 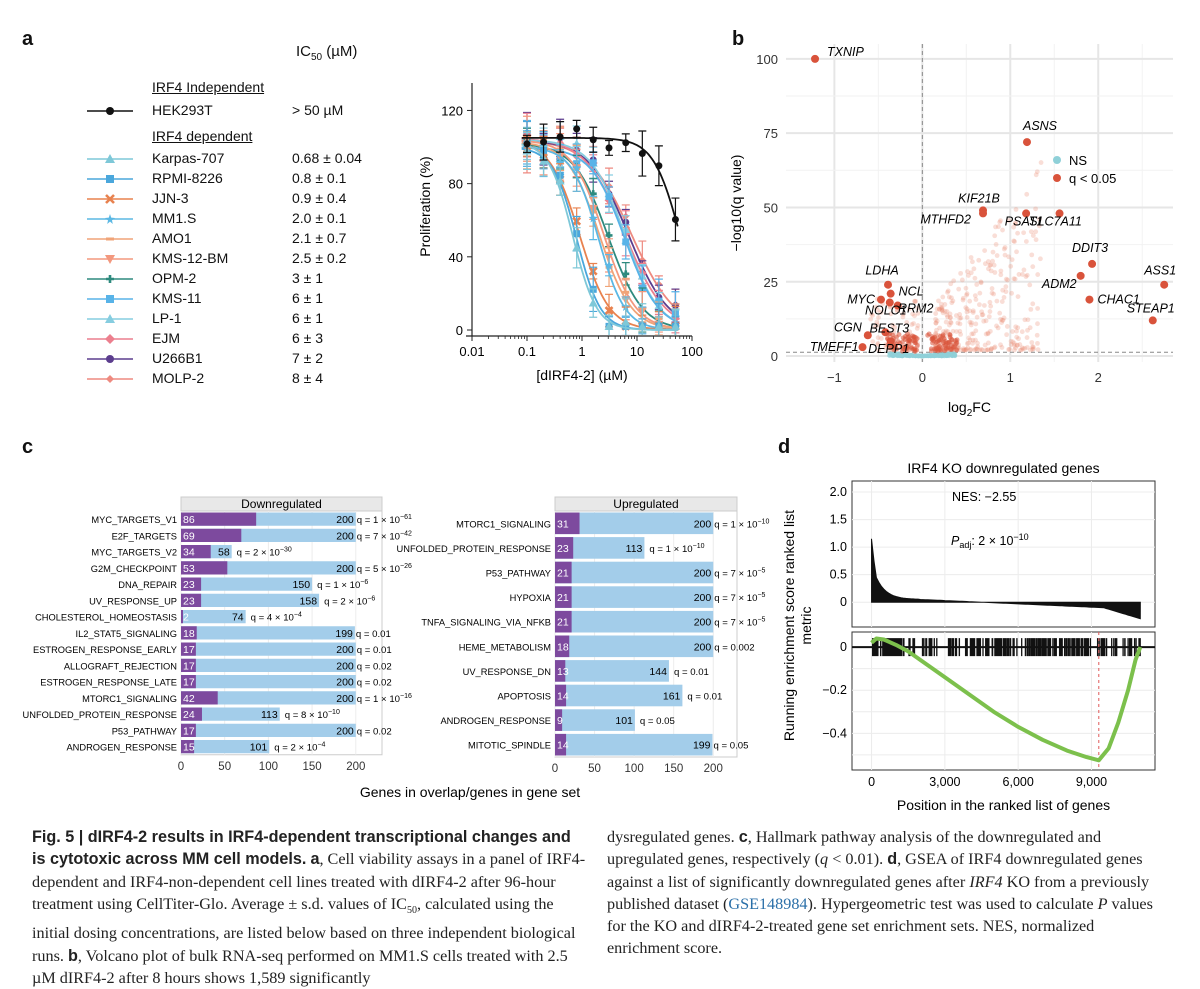 I want to click on x-tick-label: 200, so click(x=713, y=769).